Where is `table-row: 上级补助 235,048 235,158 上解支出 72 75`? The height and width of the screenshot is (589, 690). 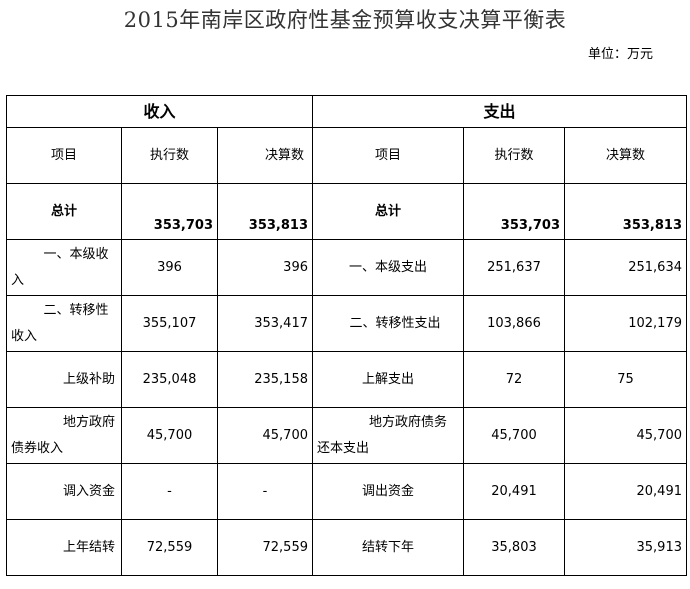 table-row: 上级补助 235,048 235,158 上解支出 72 75 is located at coordinates (346, 379).